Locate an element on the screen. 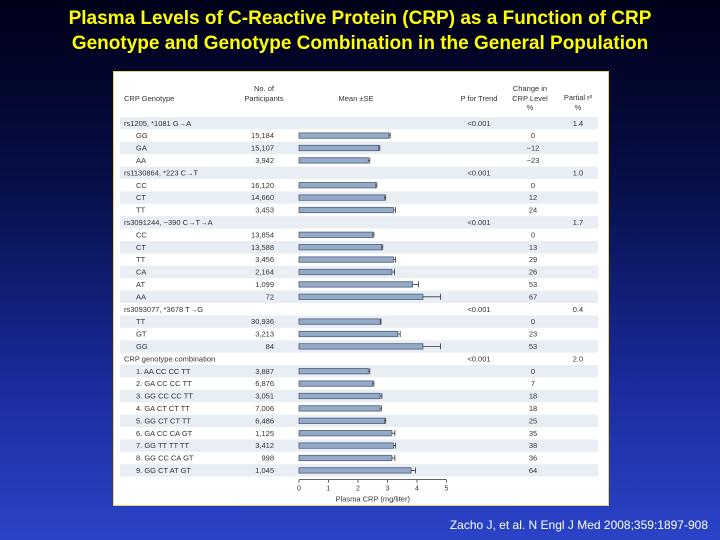 The height and width of the screenshot is (540, 720). change-percent: −23 is located at coordinates (533, 160).